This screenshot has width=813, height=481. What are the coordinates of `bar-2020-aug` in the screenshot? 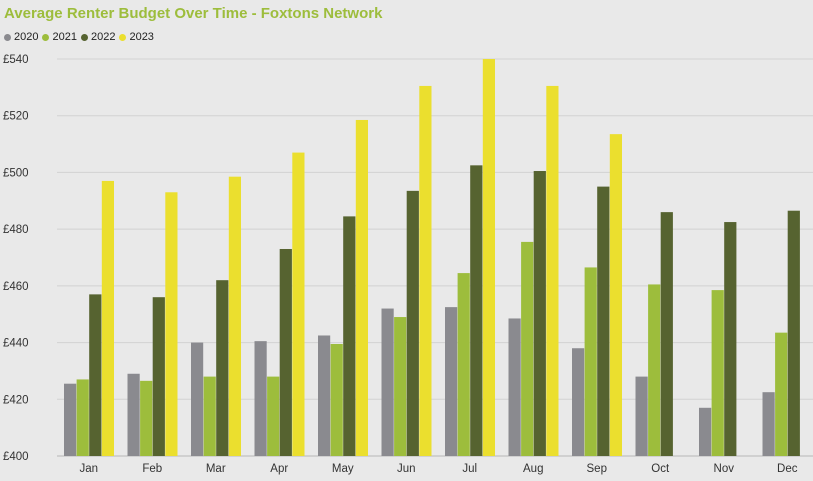 It's located at (514, 387).